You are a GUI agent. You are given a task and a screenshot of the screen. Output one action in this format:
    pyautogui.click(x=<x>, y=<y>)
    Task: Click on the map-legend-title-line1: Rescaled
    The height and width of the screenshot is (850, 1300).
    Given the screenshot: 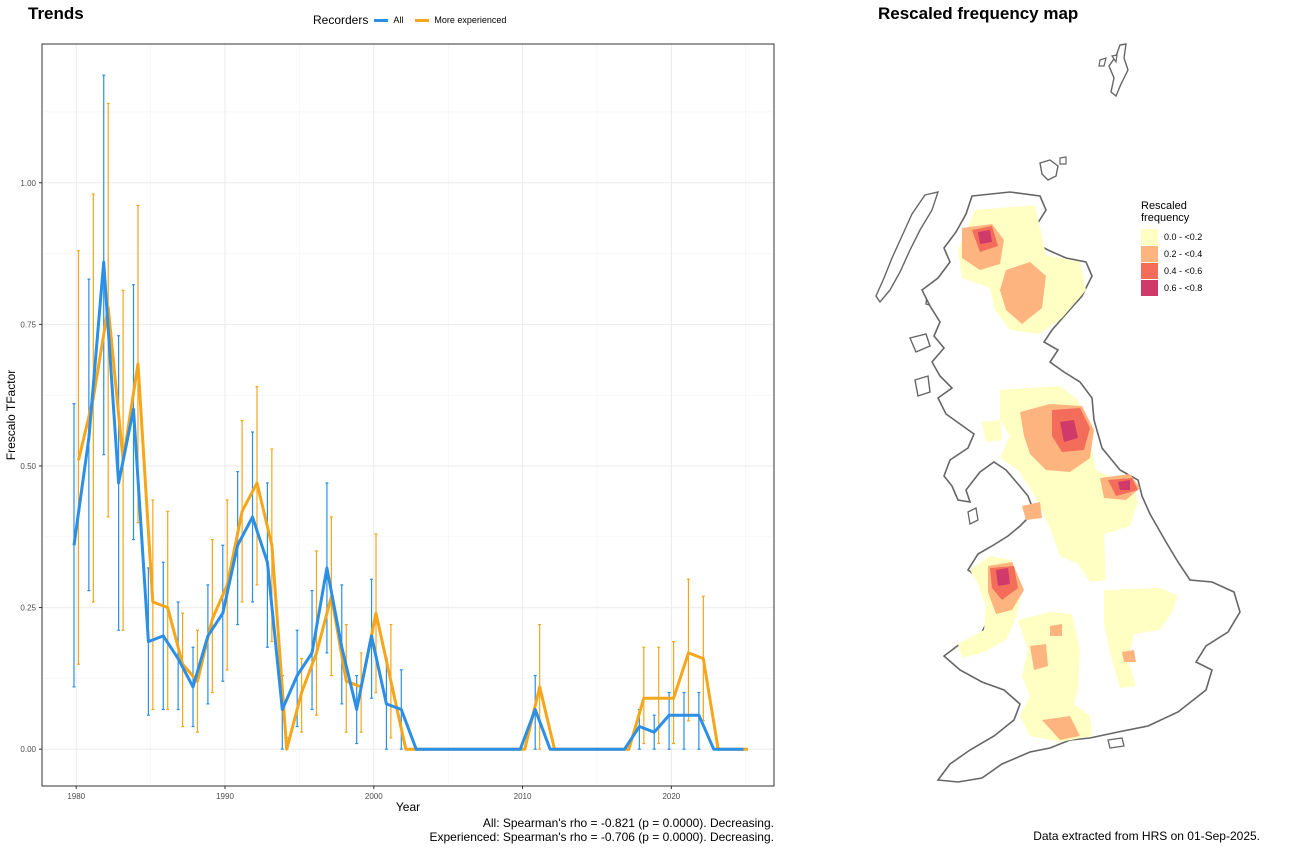 What is the action you would take?
    pyautogui.click(x=1164, y=206)
    